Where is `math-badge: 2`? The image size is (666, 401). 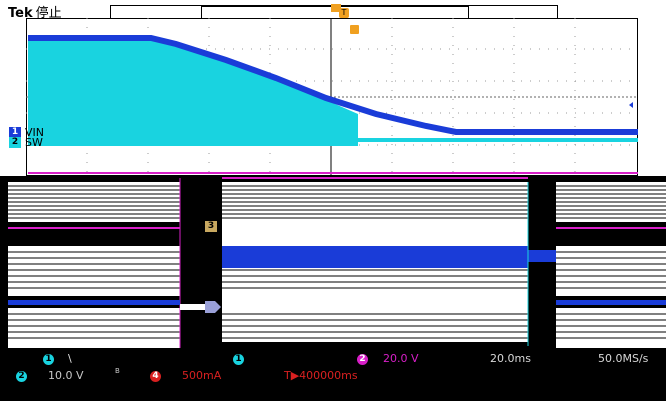 math-badge: 2 is located at coordinates (362, 359).